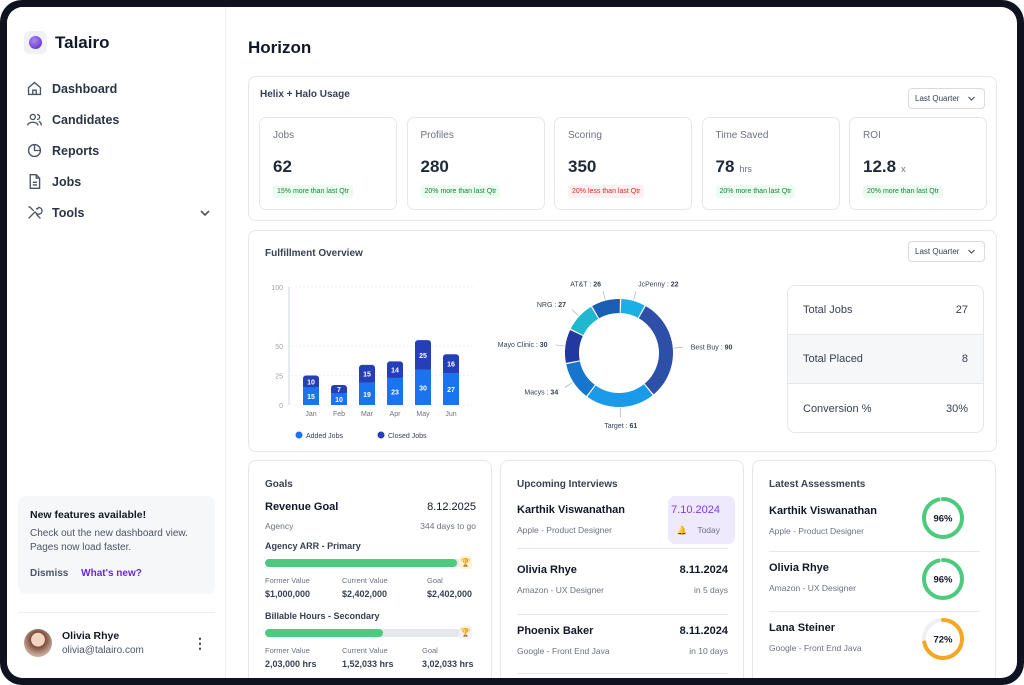 Image resolution: width=1024 pixels, height=685 pixels. What do you see at coordinates (475, 163) in the screenshot?
I see `stat-card-profiles: Profiles 280 20% more than last Qtr` at bounding box center [475, 163].